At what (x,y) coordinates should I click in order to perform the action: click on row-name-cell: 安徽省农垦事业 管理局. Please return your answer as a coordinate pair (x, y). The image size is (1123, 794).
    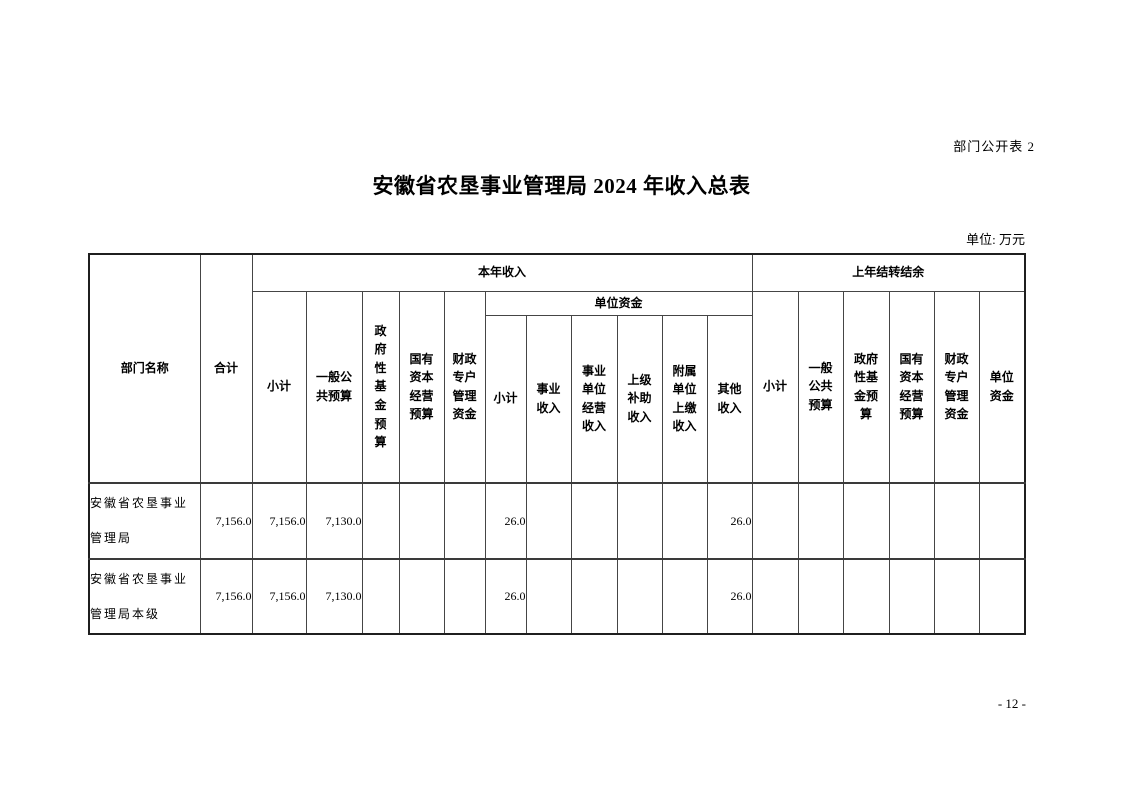
    Looking at the image, I should click on (144, 521).